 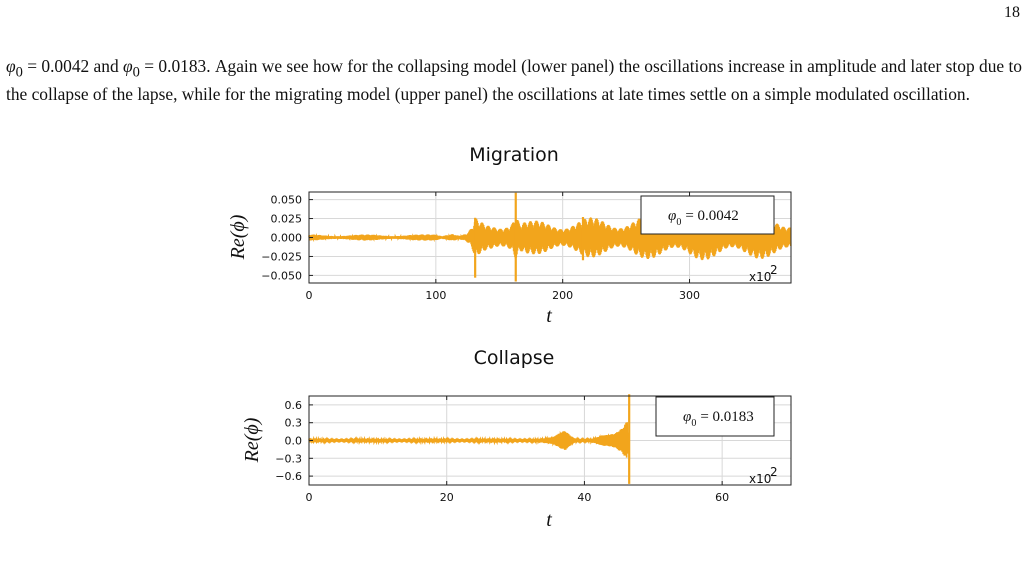 I want to click on x-tick-label: 40, so click(x=584, y=497).